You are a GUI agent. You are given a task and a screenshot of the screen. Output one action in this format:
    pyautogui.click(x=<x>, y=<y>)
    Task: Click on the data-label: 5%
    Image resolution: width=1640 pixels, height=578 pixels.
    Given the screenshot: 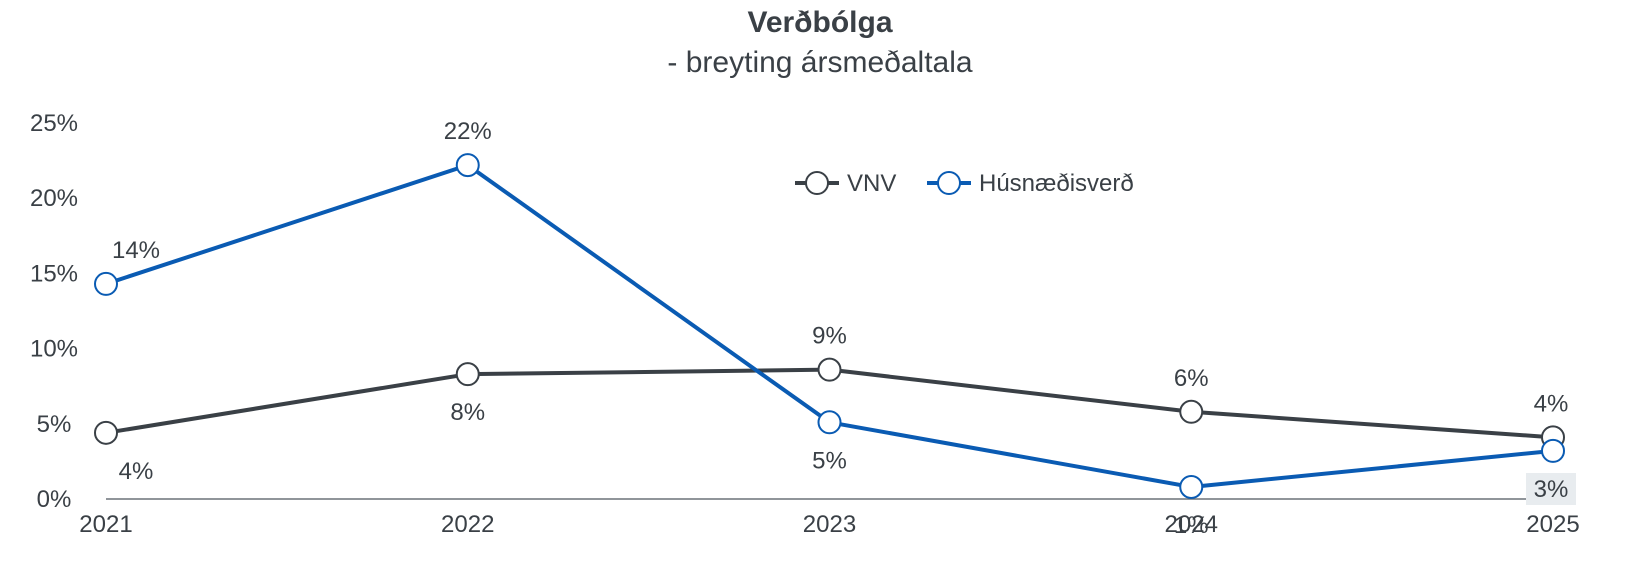 What is the action you would take?
    pyautogui.click(x=829, y=460)
    